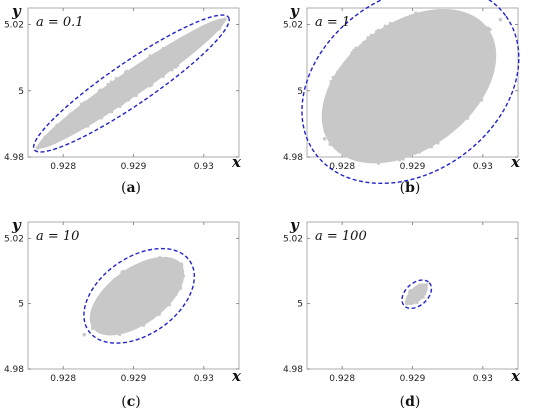 The width and height of the screenshot is (550, 416). I want to click on parameter-label: a = 1, so click(332, 22).